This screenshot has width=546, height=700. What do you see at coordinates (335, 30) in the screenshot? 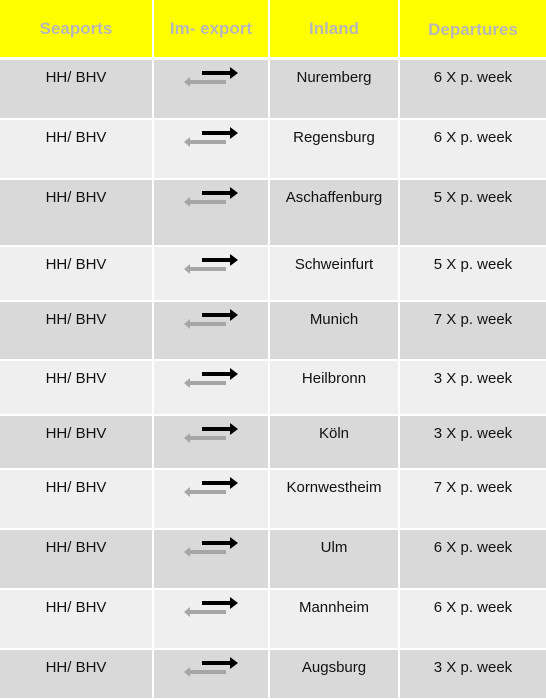
I see `header-inland: Inland` at bounding box center [335, 30].